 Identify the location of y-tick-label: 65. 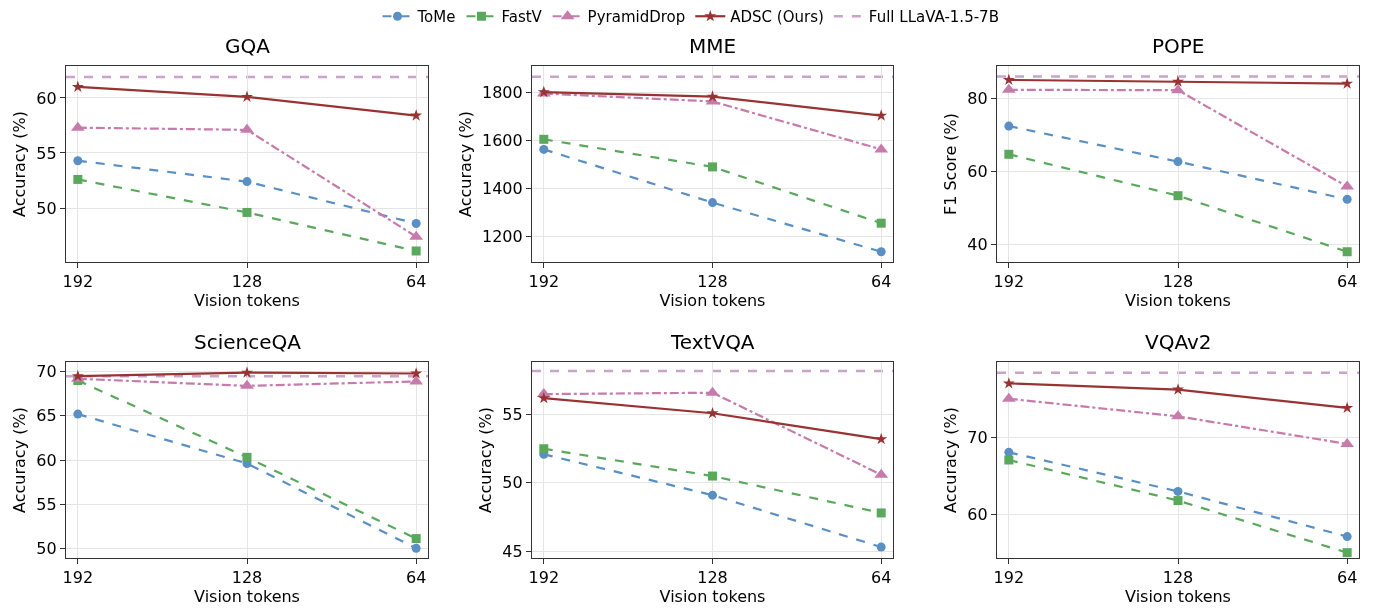
(46, 416).